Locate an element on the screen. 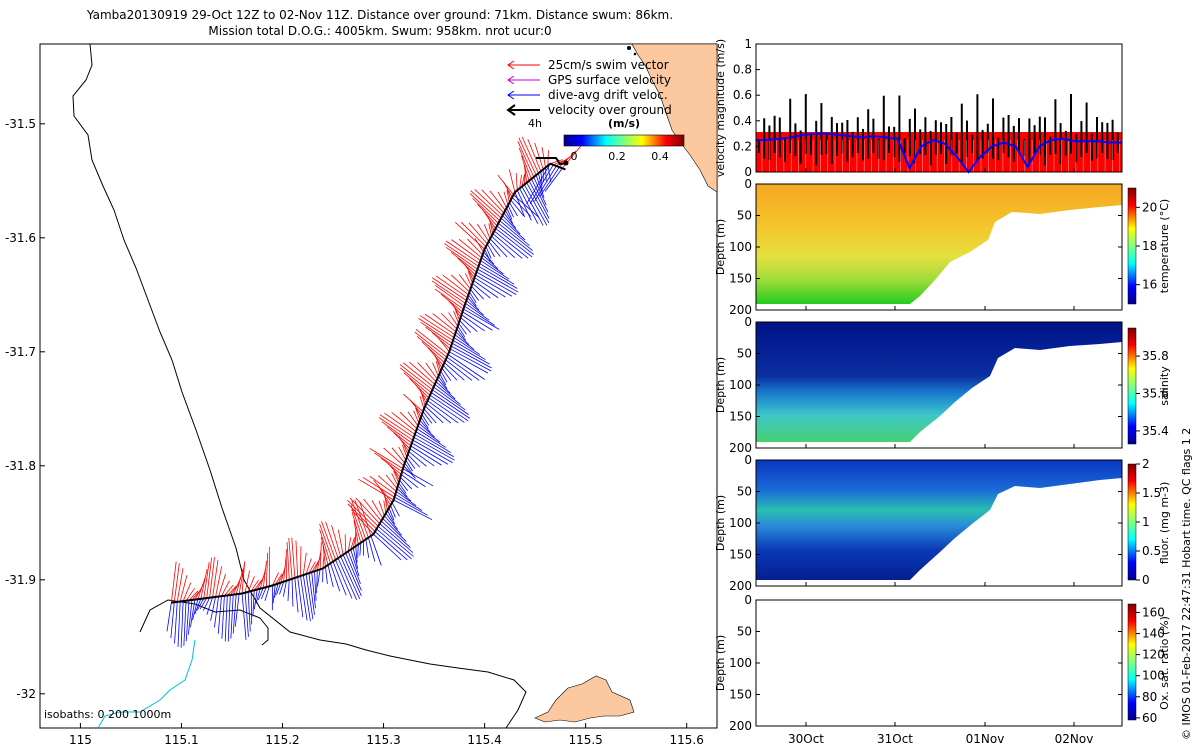 The height and width of the screenshot is (750, 1200). map-xtick-label: 115 is located at coordinates (80, 740).